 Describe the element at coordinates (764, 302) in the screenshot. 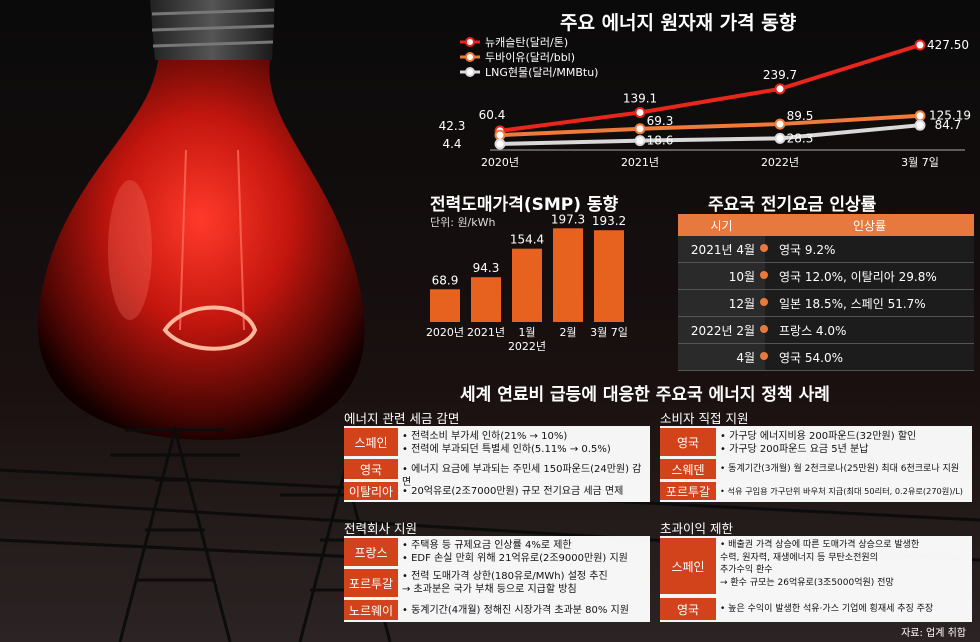

I see `bullet-icon` at that location.